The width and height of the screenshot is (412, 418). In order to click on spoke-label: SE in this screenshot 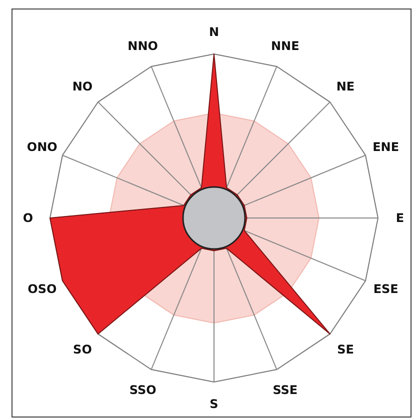, I will do `click(345, 349)`.